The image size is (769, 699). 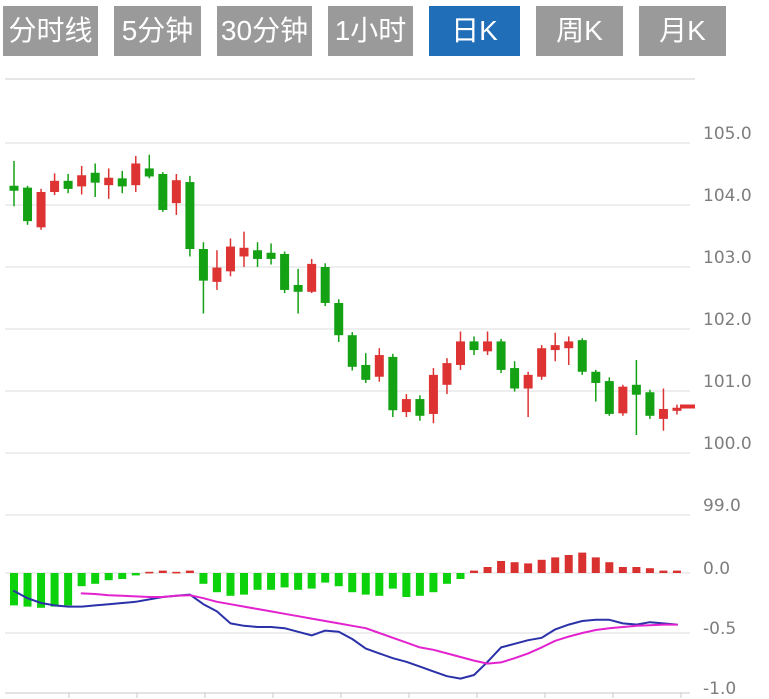 I want to click on macd-axis-label: 0.0, so click(x=716, y=569).